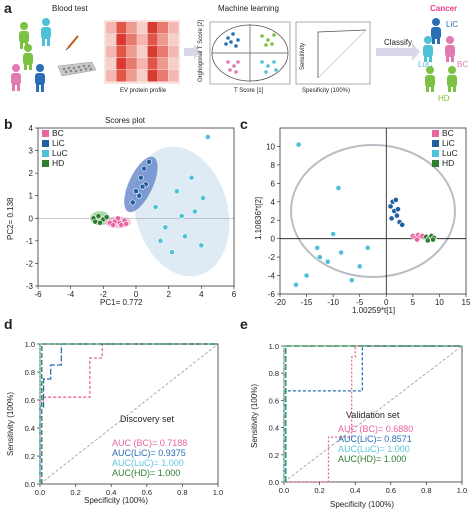  Describe the element at coordinates (45, 163) in the screenshot. I see `legend-swatch-hd` at that location.